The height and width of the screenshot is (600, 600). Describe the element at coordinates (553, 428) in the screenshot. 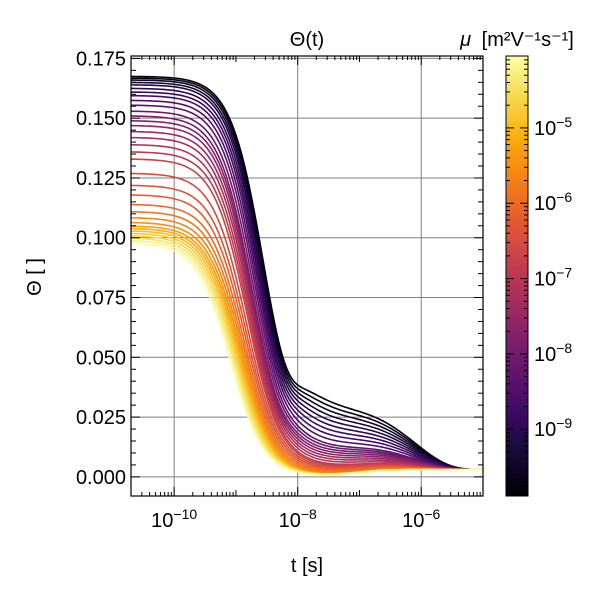

I see `colorbar-tick-label: 10⁻⁹` at that location.